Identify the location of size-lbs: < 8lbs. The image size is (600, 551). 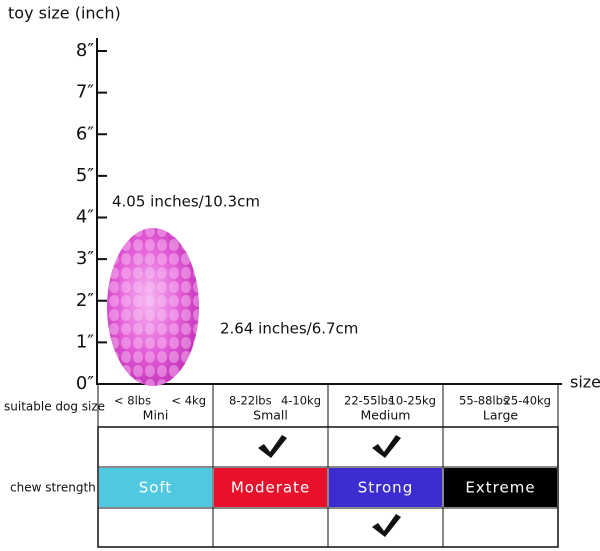
(132, 401).